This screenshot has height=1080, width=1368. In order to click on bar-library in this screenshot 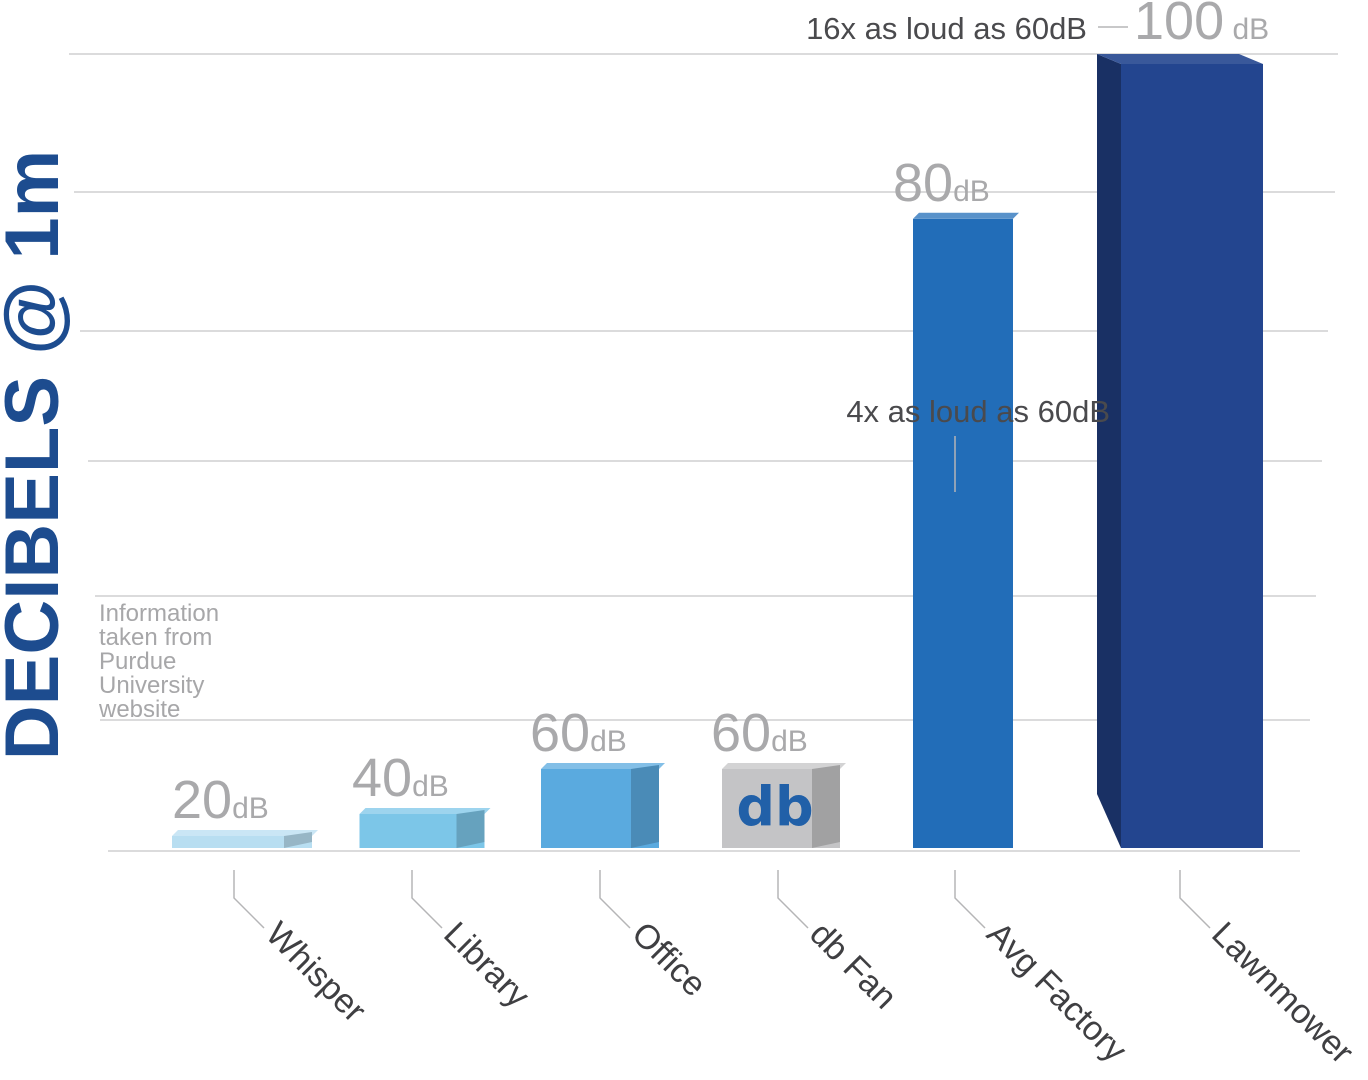, I will do `click(425, 828)`.